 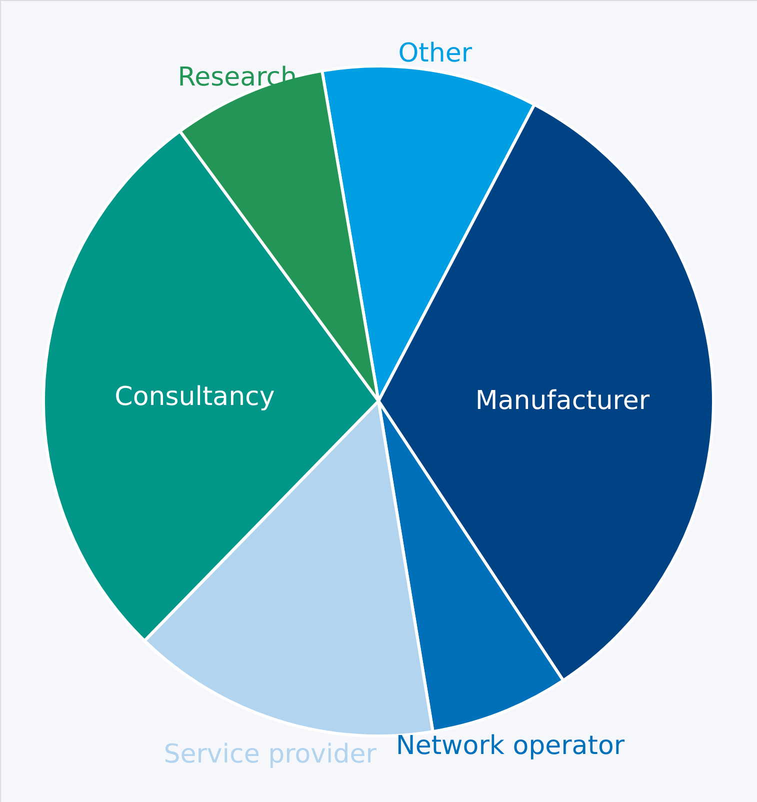 What do you see at coordinates (562, 401) in the screenshot?
I see `slice-label: Manufacturer` at bounding box center [562, 401].